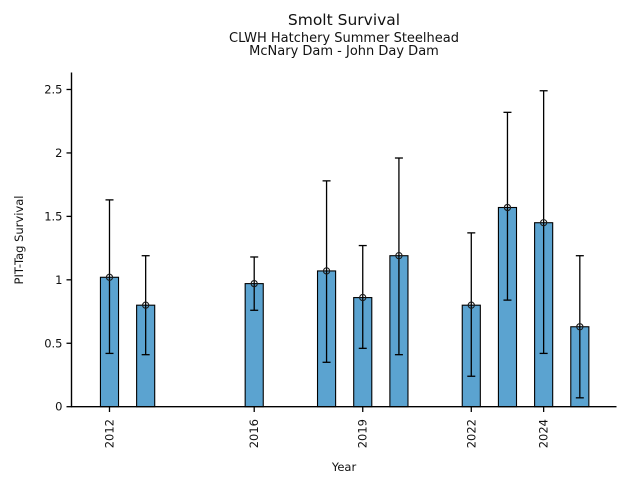  What do you see at coordinates (53, 343) in the screenshot?
I see `y-tick-label: 0.5` at bounding box center [53, 343].